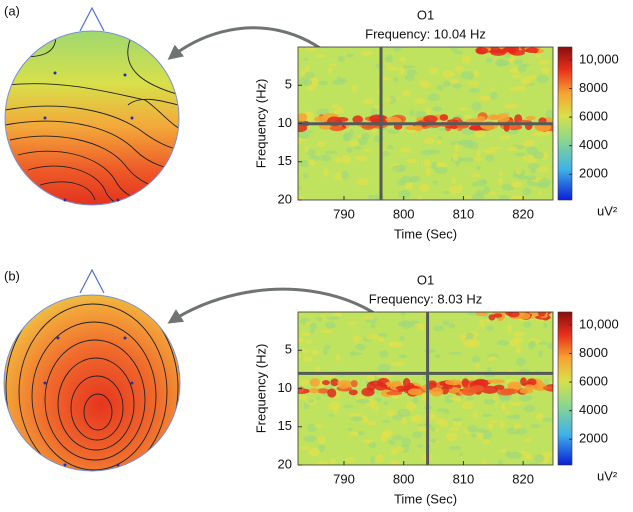 The height and width of the screenshot is (512, 633). Describe the element at coordinates (425, 298) in the screenshot. I see `chart-subtitle: Frequency: 8.03 Hz` at that location.